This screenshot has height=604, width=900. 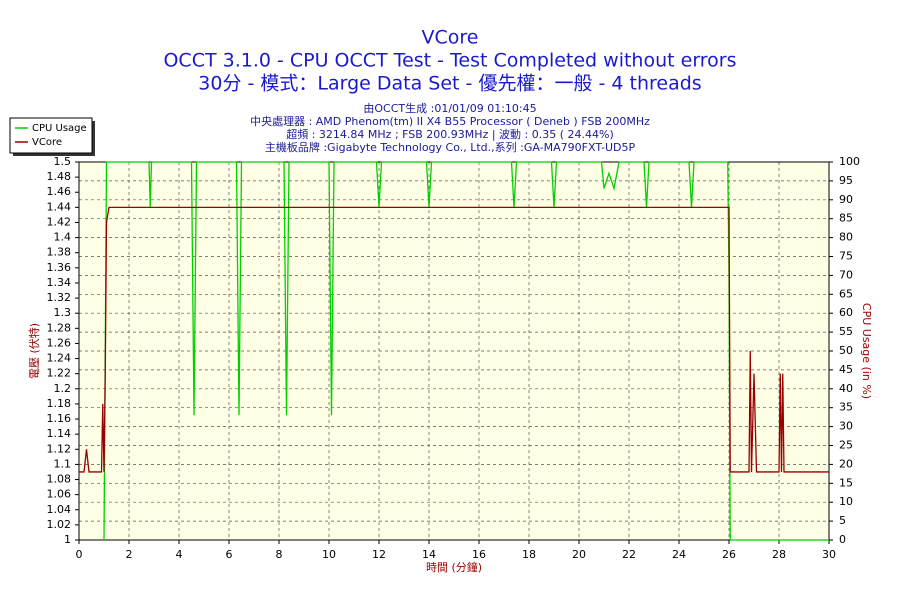 What do you see at coordinates (59, 191) in the screenshot?
I see `y-tick-label: 1.46` at bounding box center [59, 191].